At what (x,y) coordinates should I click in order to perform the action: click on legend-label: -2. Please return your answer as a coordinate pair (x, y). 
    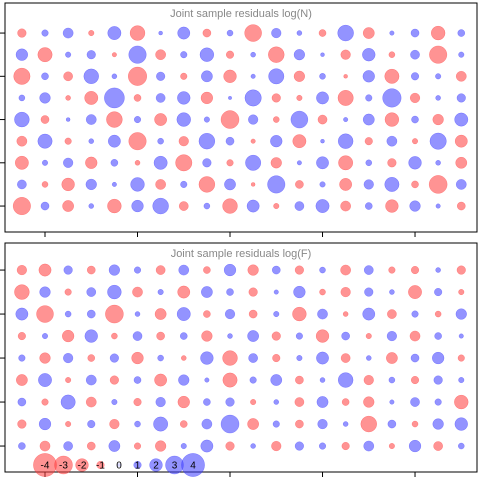
    Looking at the image, I should click on (82, 466).